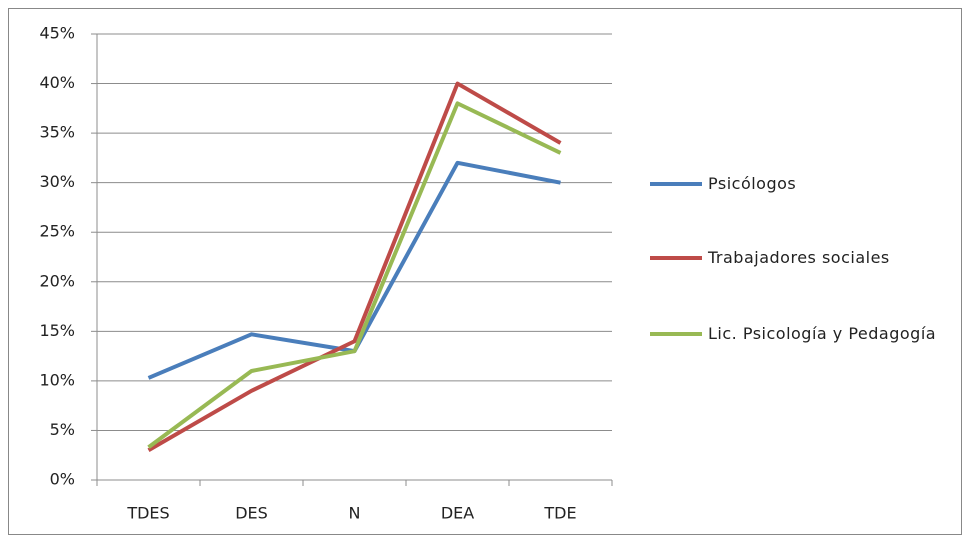  Describe the element at coordinates (57, 132) in the screenshot. I see `y-tick-label: 35%` at that location.